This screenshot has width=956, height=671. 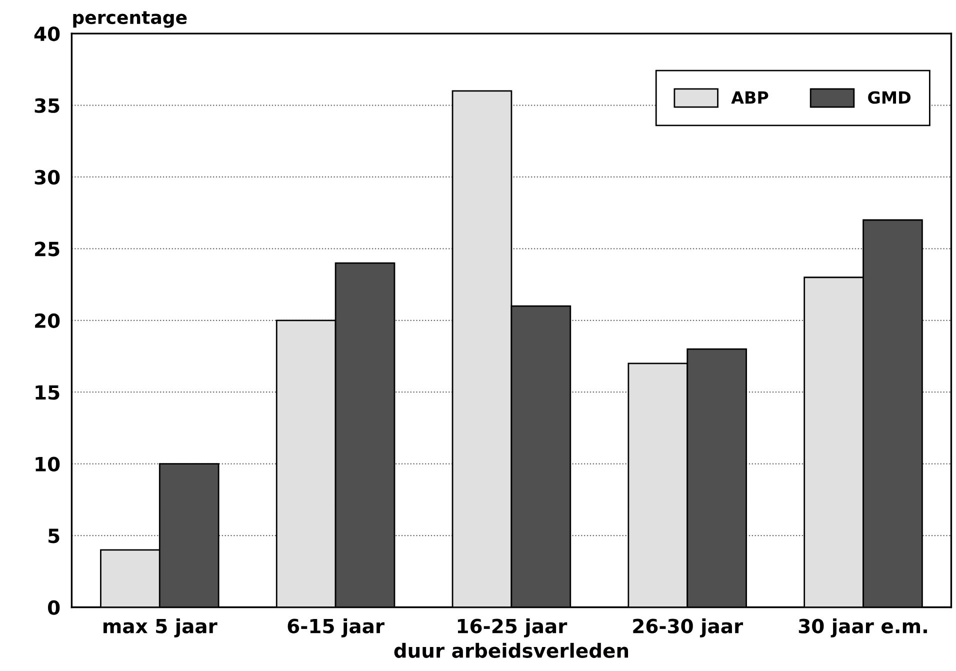 What do you see at coordinates (47, 249) in the screenshot?
I see `y-tick-label: 25` at bounding box center [47, 249].